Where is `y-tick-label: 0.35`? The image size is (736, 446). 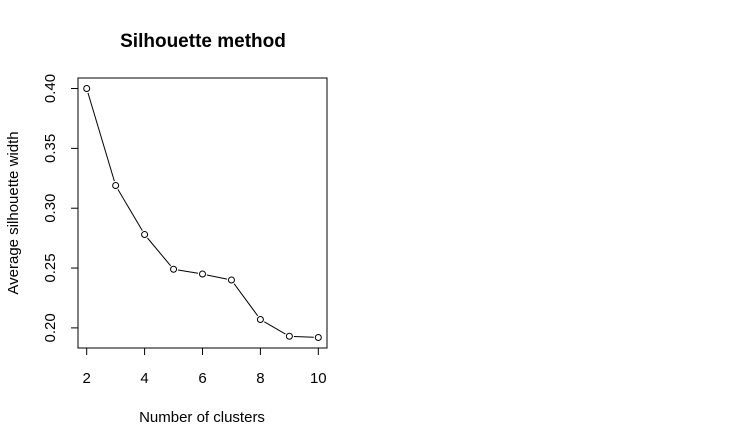 y-tick-label: 0.35 is located at coordinates (50, 148).